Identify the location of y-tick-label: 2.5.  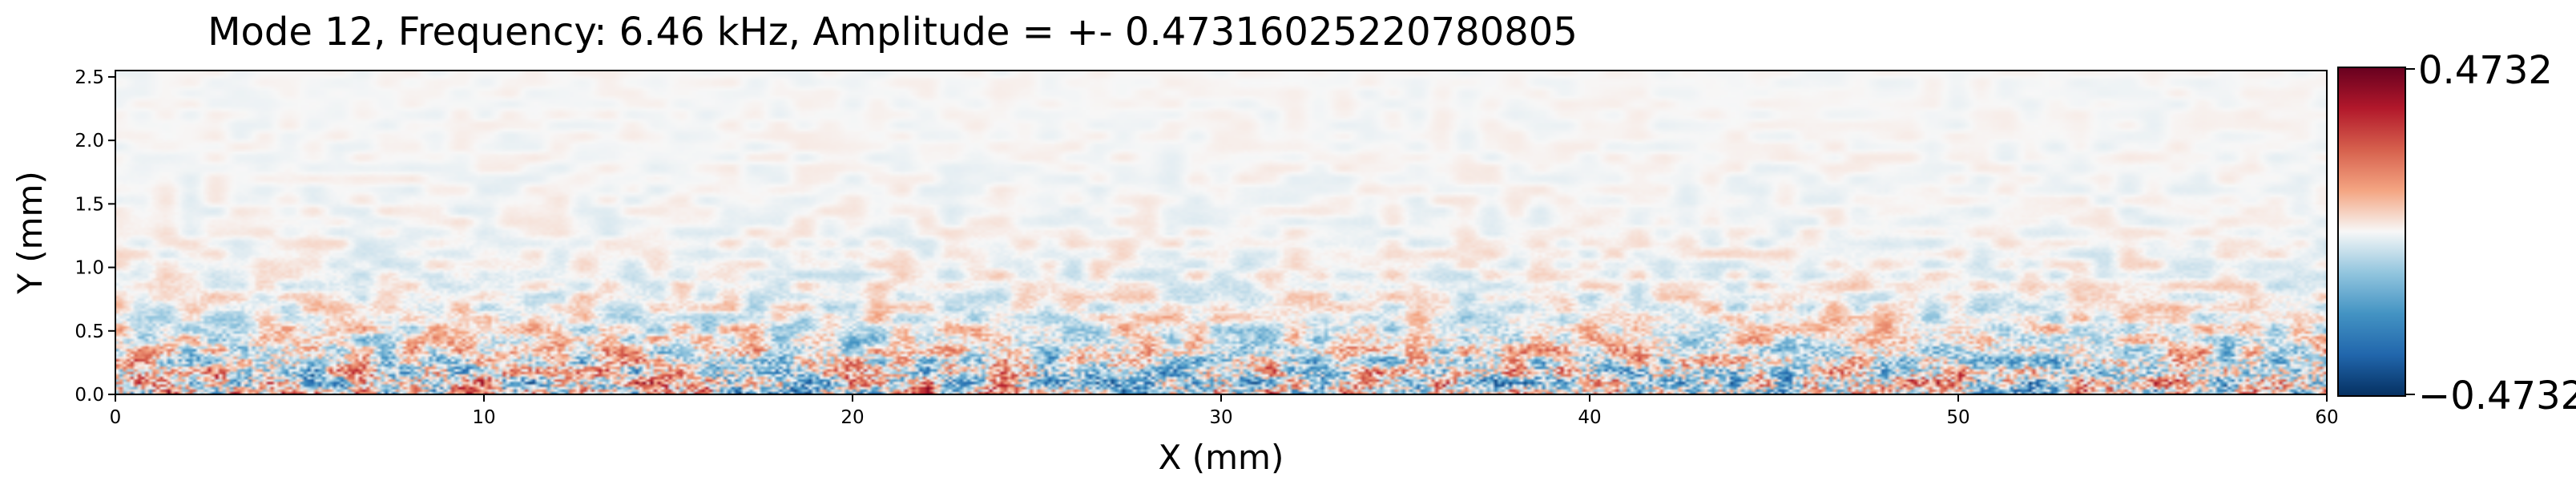
(89, 77).